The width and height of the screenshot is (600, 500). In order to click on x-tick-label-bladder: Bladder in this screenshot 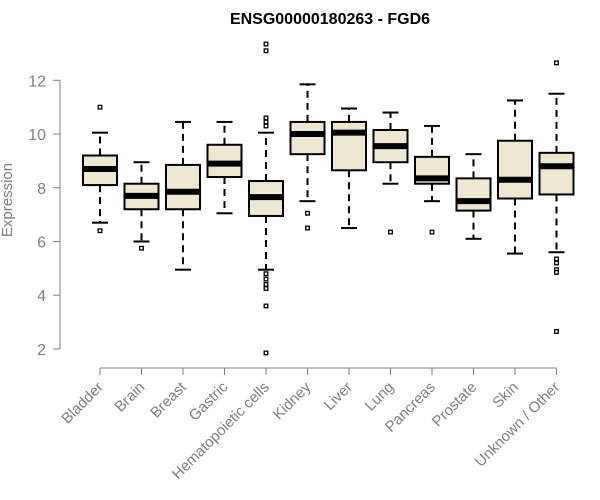, I will do `click(82, 403)`.